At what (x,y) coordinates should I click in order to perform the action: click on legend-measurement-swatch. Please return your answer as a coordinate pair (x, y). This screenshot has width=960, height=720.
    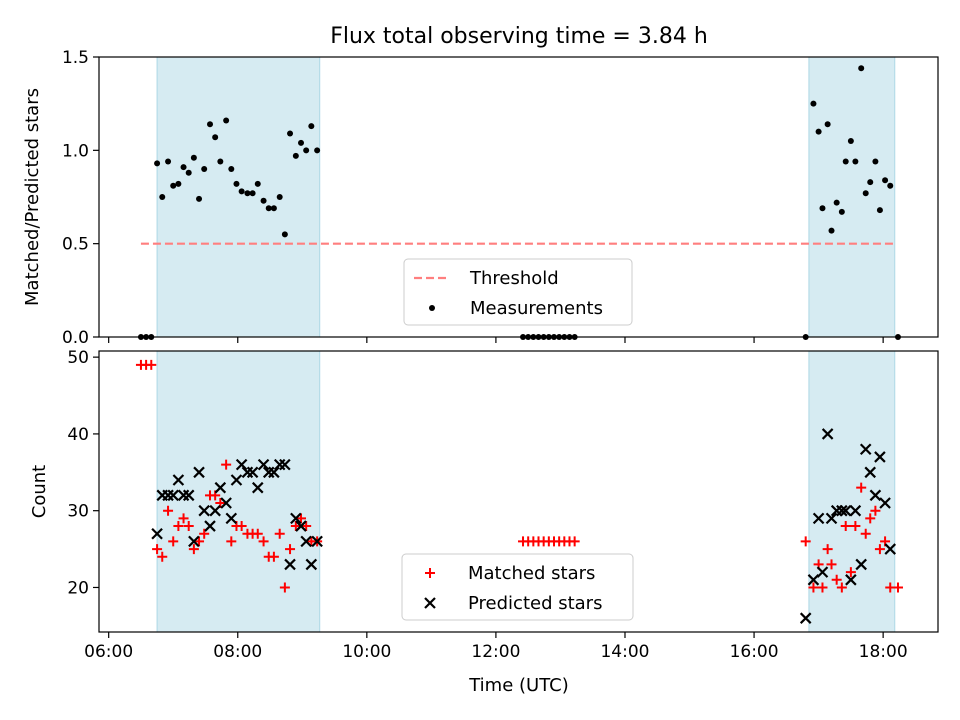
    Looking at the image, I should click on (432, 308).